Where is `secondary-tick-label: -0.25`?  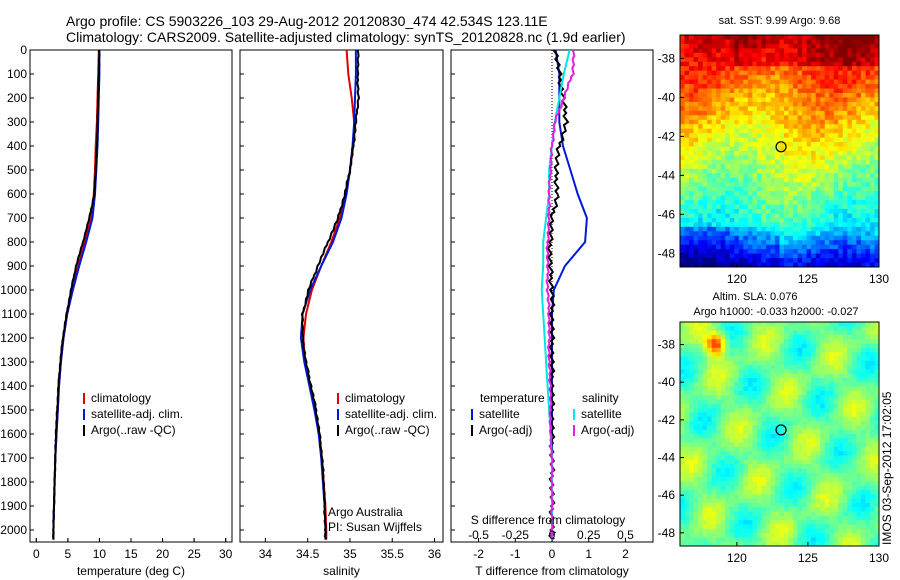 secondary-tick-label: -0.25 is located at coordinates (516, 535).